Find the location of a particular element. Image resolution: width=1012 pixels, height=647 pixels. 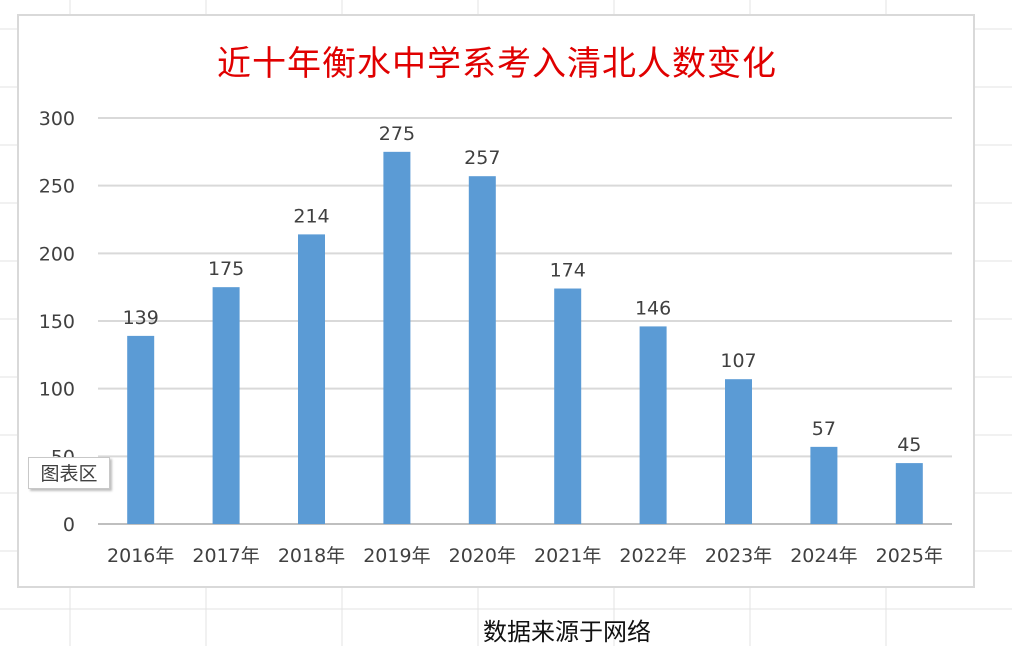

x-tick-label: 2016年 is located at coordinates (140, 556).